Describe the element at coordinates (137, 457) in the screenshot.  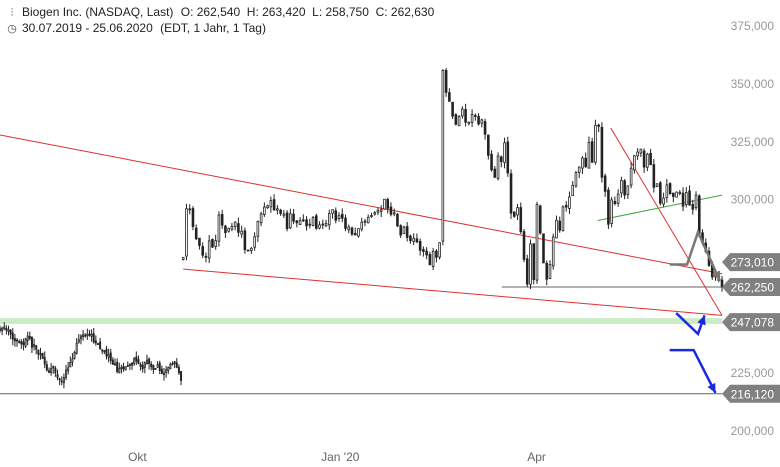
I see `x-tick-label: Okt` at that location.